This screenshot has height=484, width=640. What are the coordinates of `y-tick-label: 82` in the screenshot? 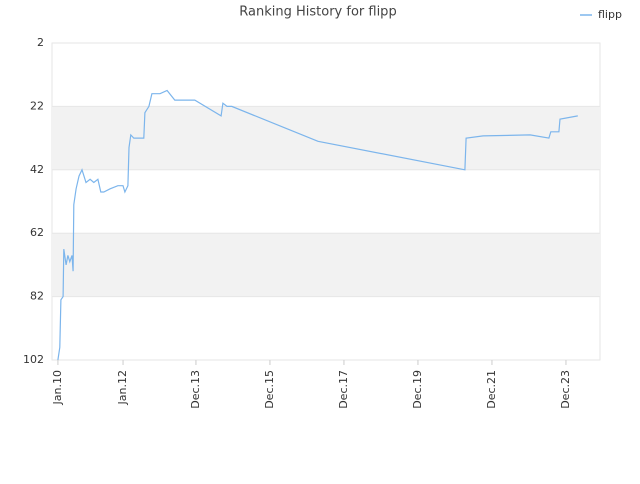 It's located at (37, 296).